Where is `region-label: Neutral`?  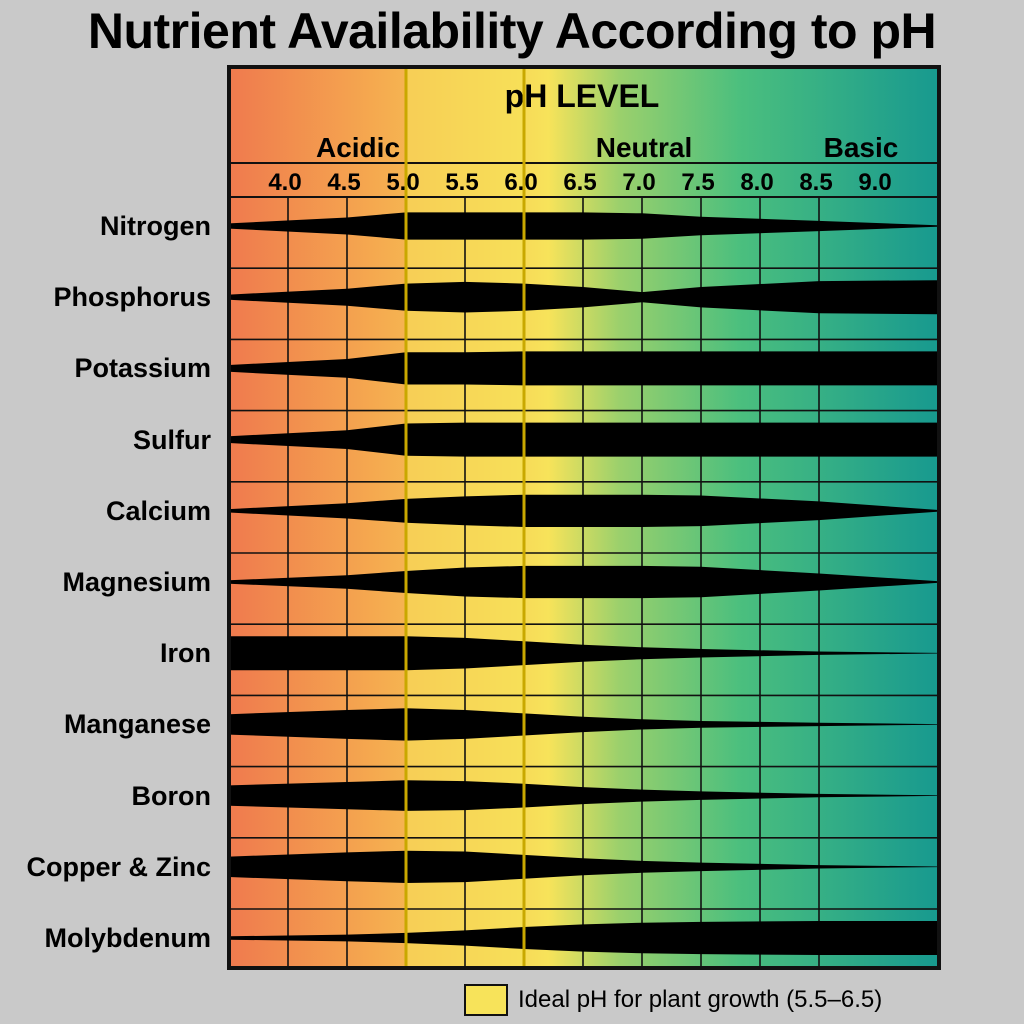
region-label: Neutral is located at coordinates (644, 147).